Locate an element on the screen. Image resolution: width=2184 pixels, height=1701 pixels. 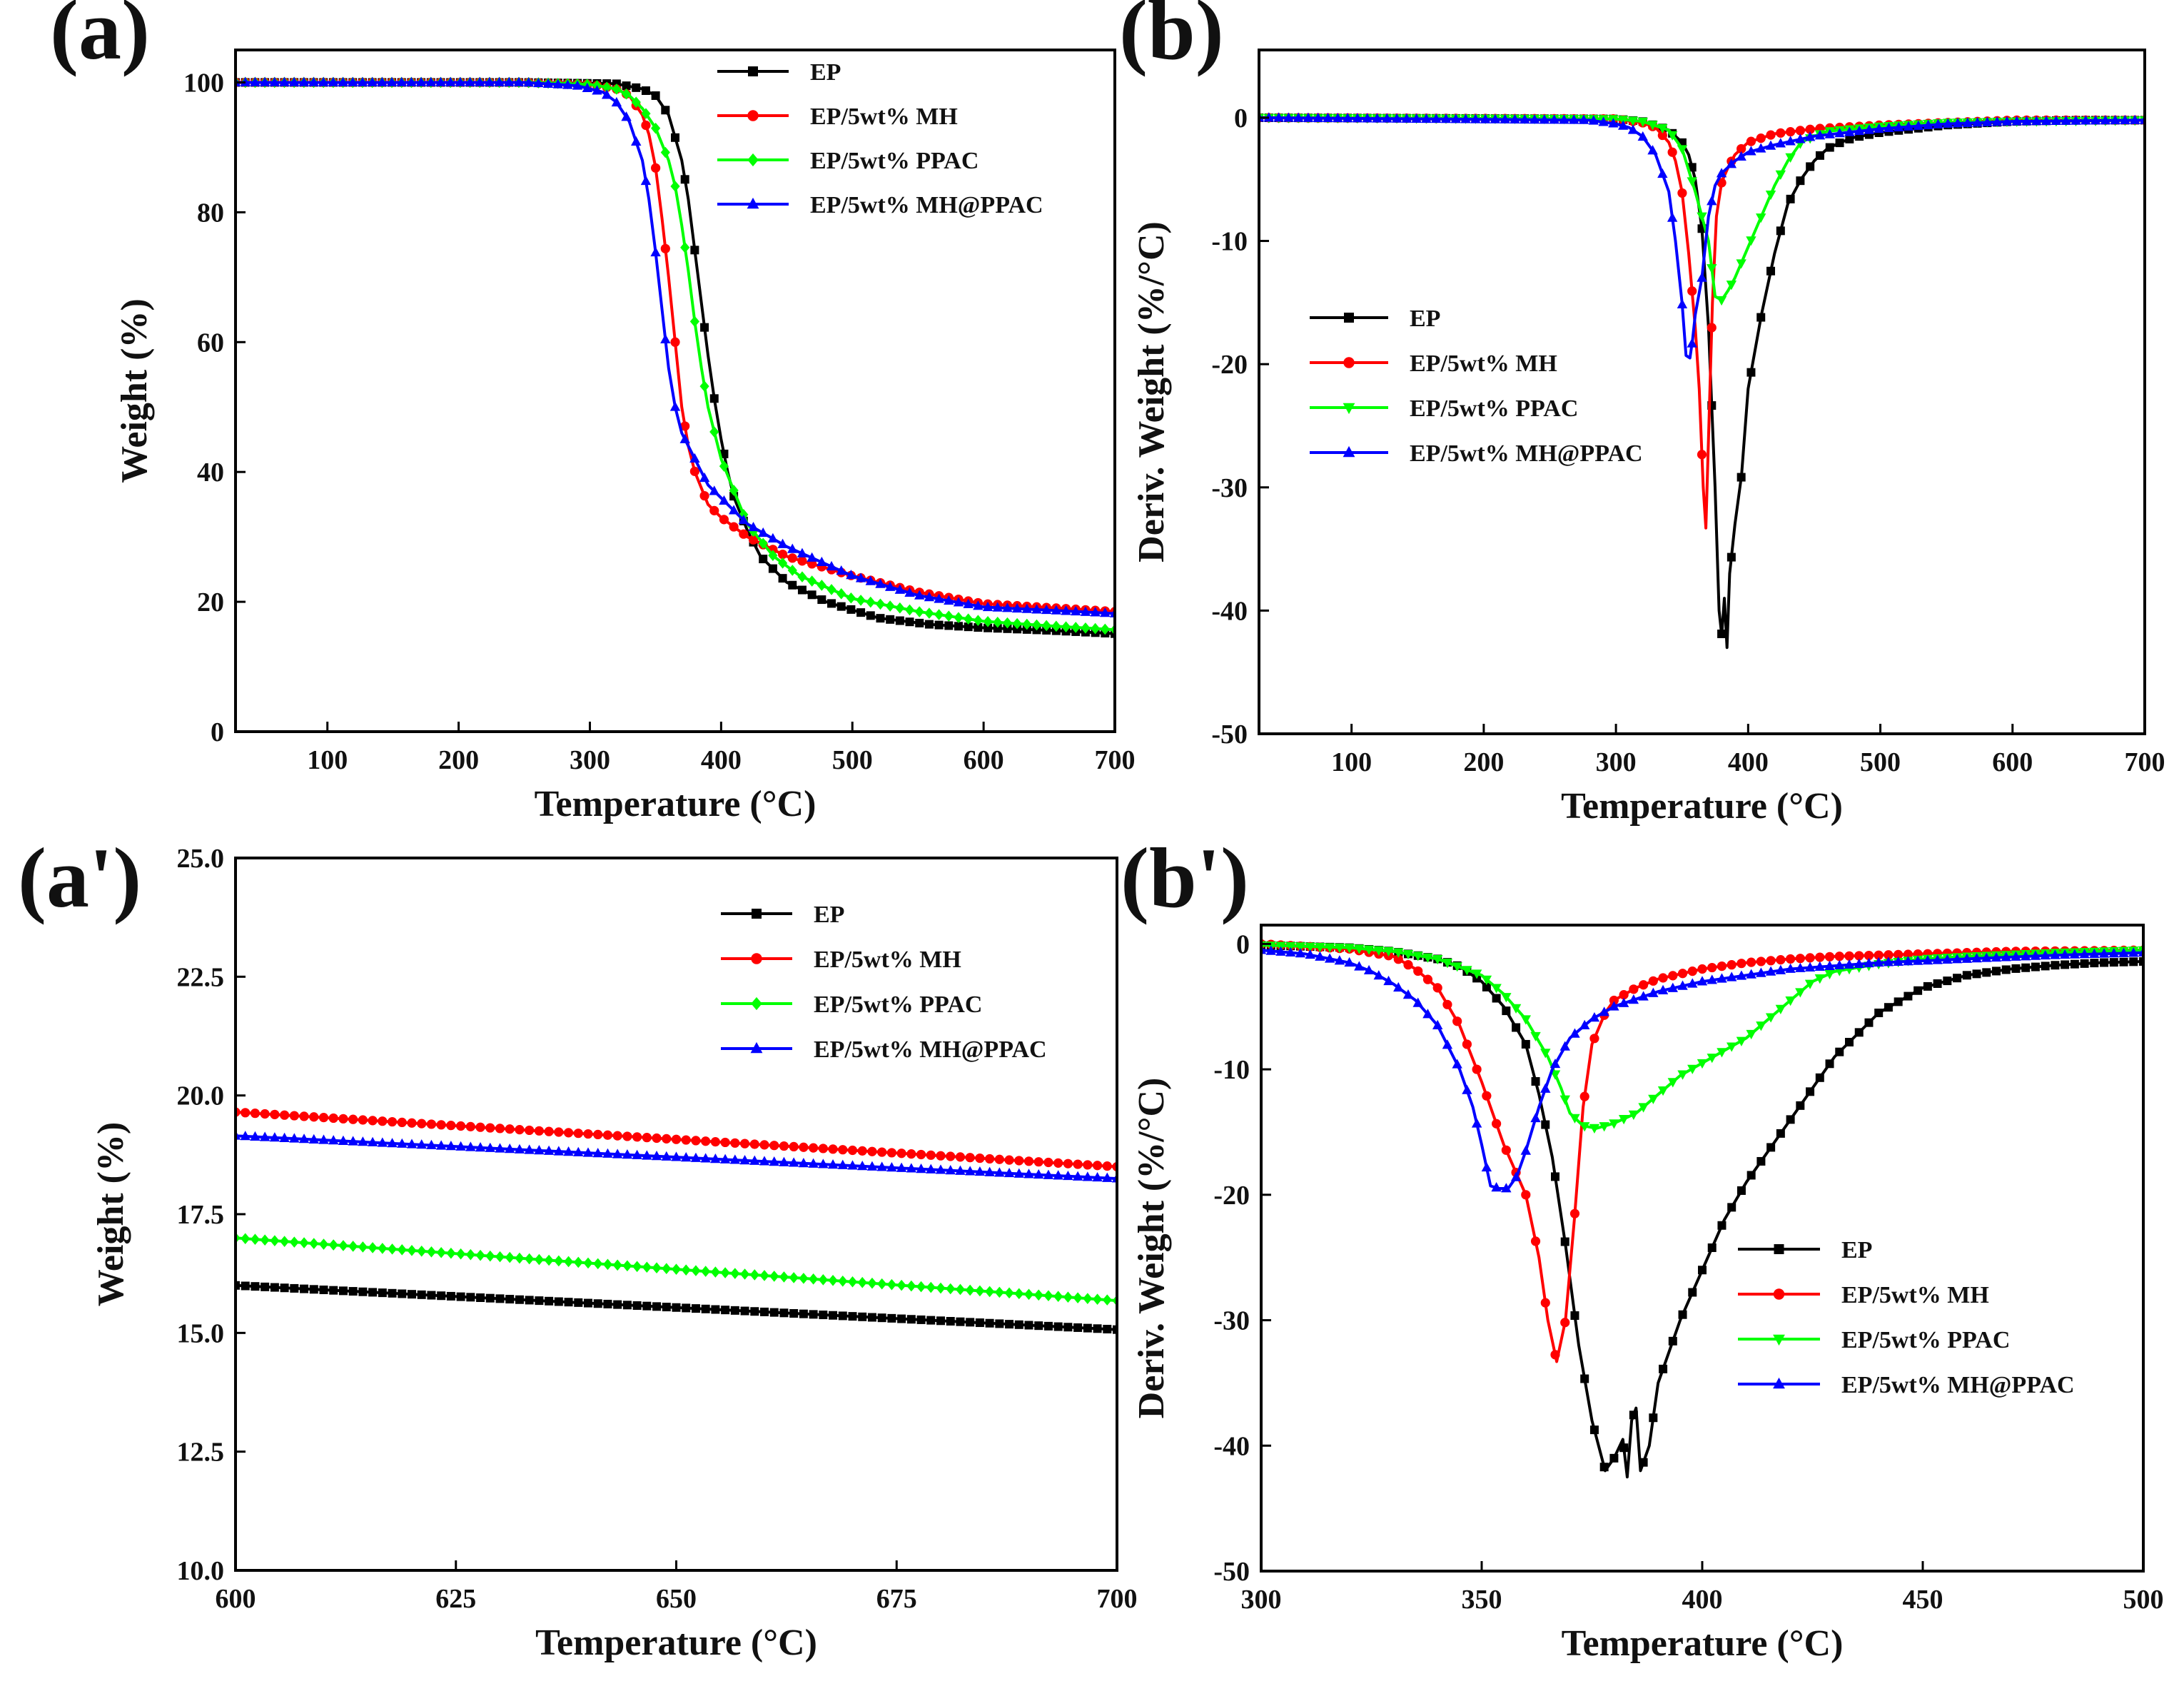
y-tick-label: -50 is located at coordinates (1231, 1572).